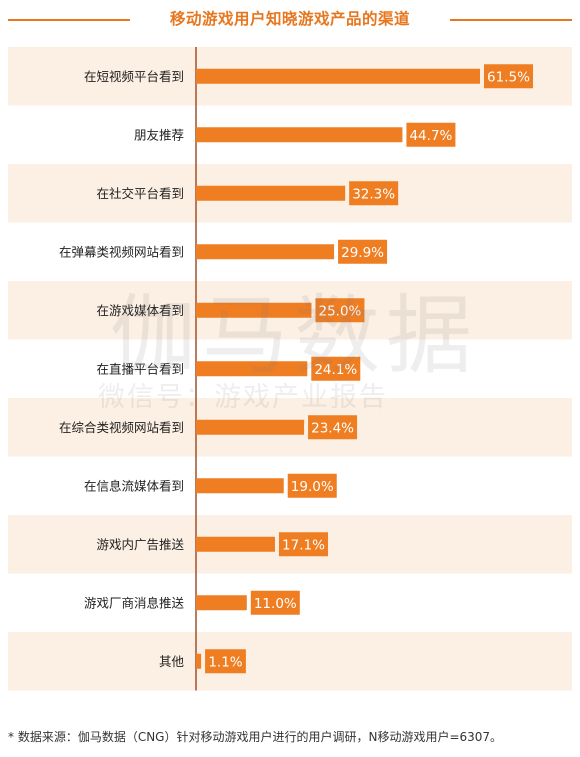  Describe the element at coordinates (172, 661) in the screenshot. I see `category-label: 其他` at that location.